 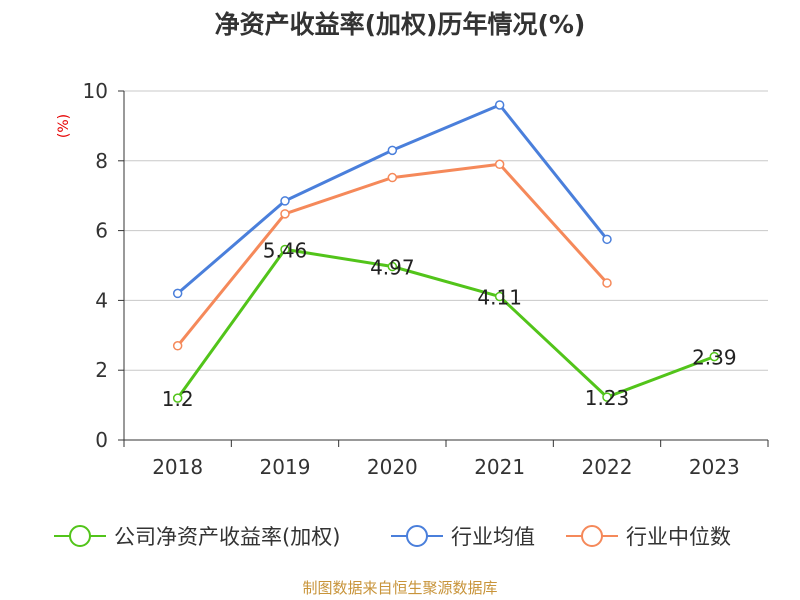 I want to click on data-label: 4.11, so click(x=499, y=298).